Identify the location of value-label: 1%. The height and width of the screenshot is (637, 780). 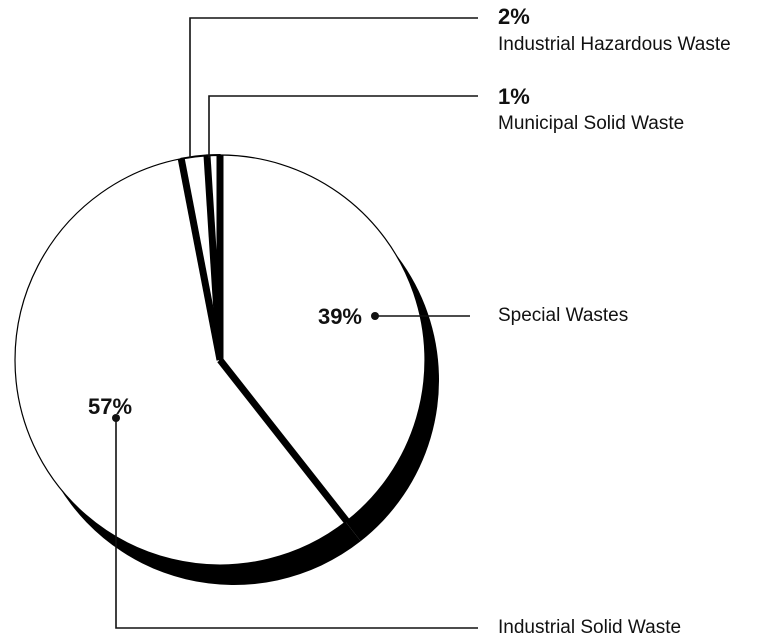
(514, 96).